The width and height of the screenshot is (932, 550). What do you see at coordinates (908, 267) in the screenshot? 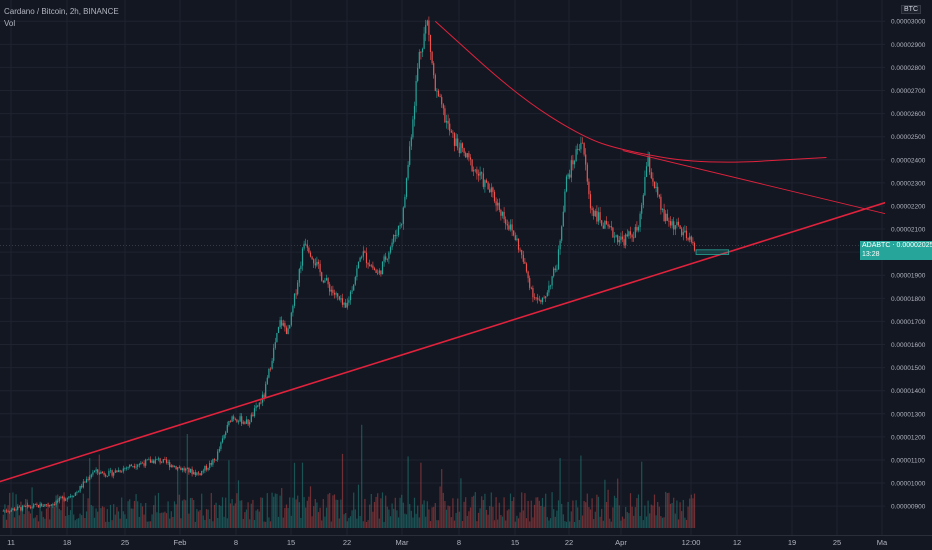
I see `price-axis` at bounding box center [908, 267].